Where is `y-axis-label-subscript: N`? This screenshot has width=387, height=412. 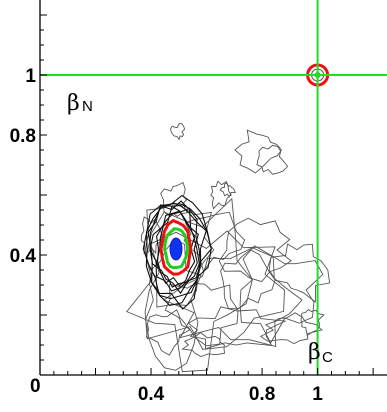 y-axis-label-subscript: N is located at coordinates (87, 106).